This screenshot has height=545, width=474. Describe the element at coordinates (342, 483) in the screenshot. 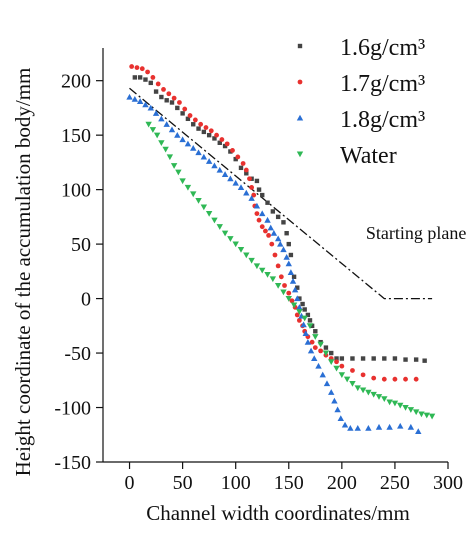

I see `x-tick-label: 200` at that location.